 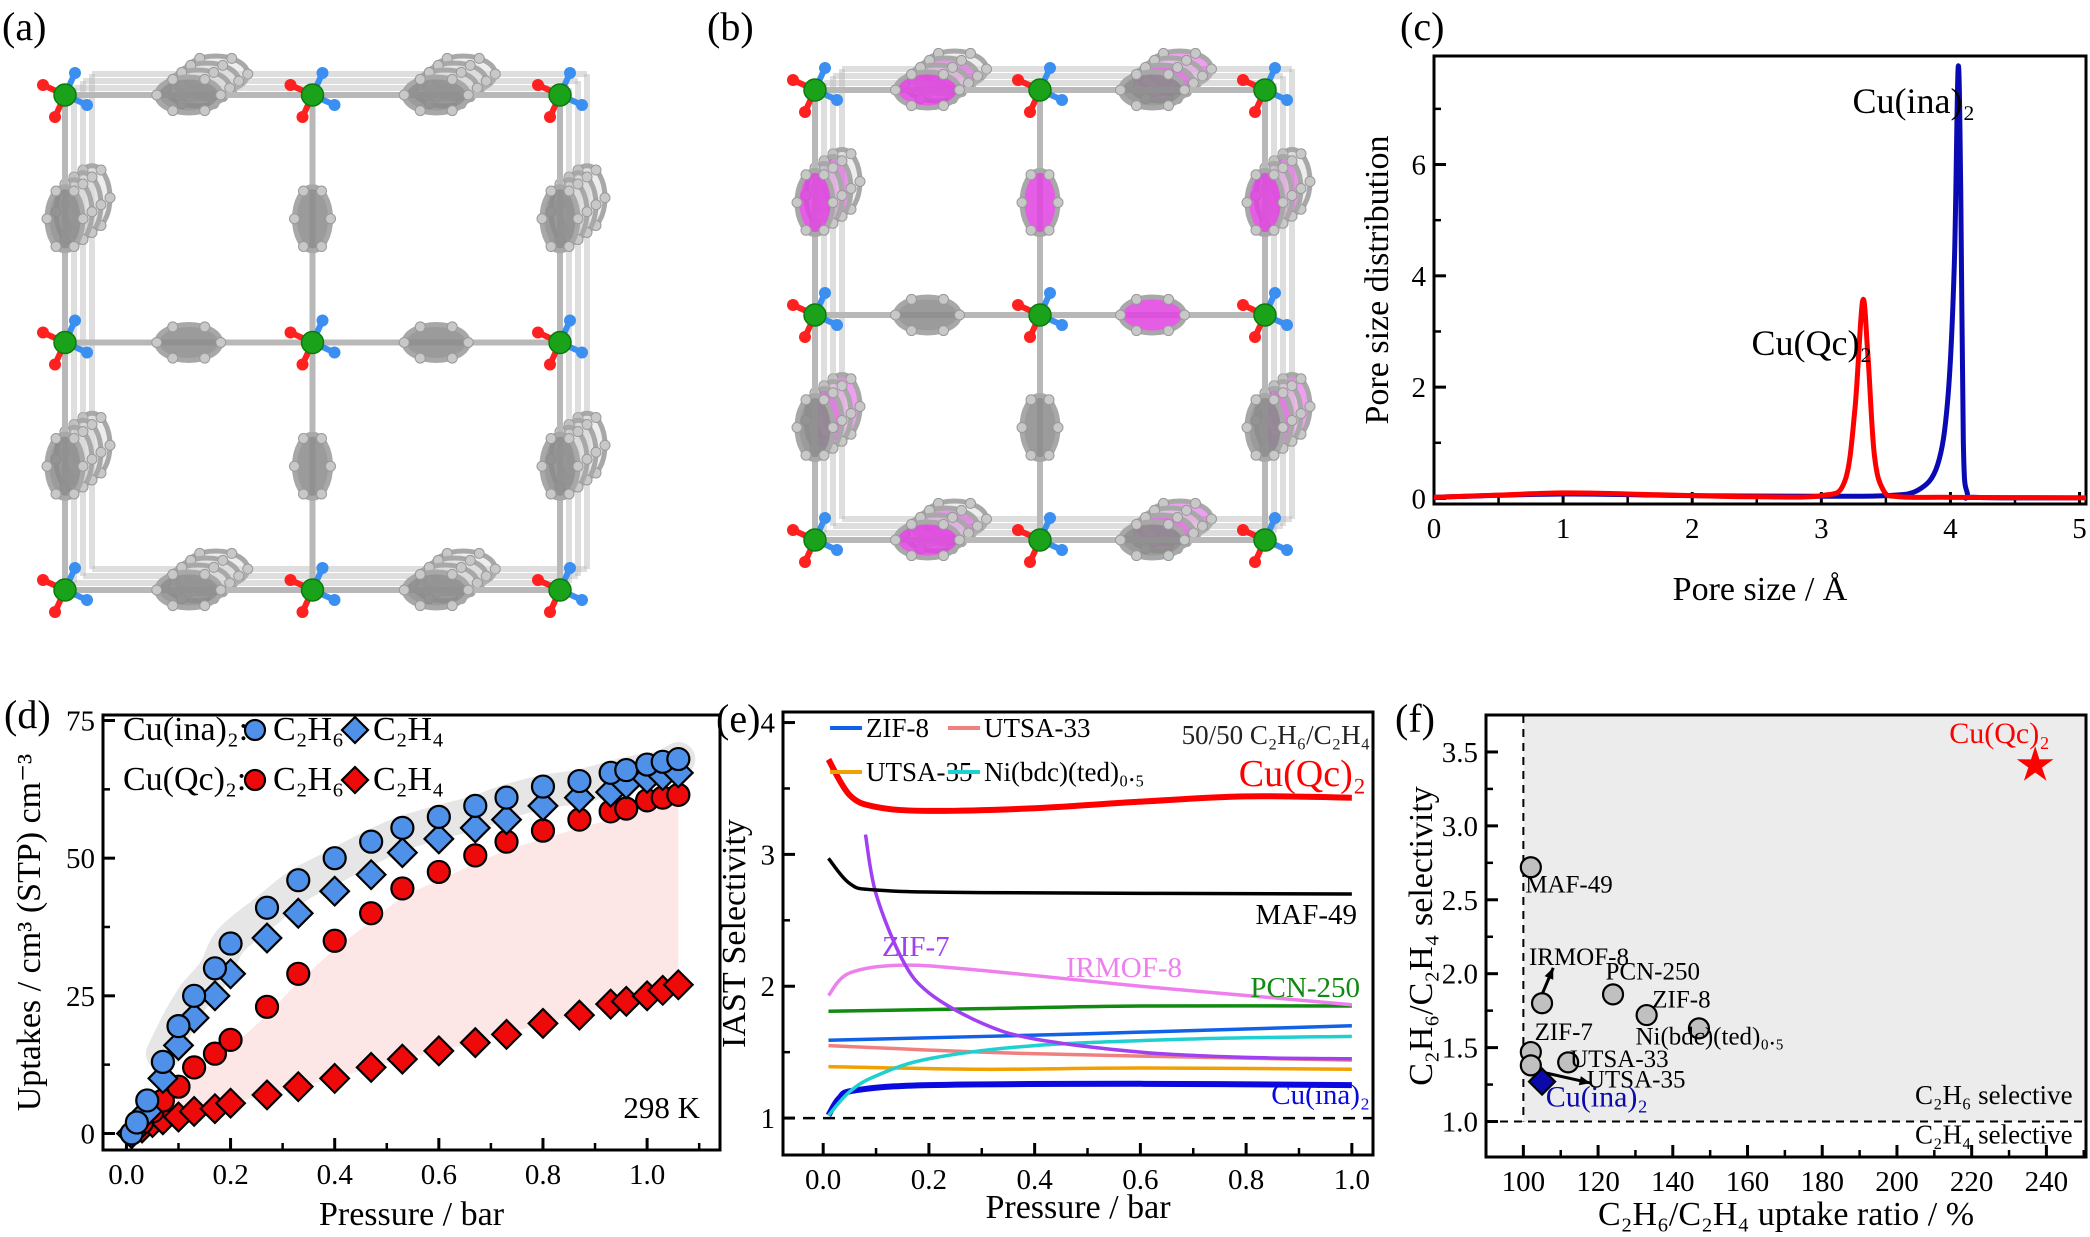 What do you see at coordinates (1709, 1037) in the screenshot?
I see `point-label: Ni(bdc)(ted)₀.₅` at bounding box center [1709, 1037].